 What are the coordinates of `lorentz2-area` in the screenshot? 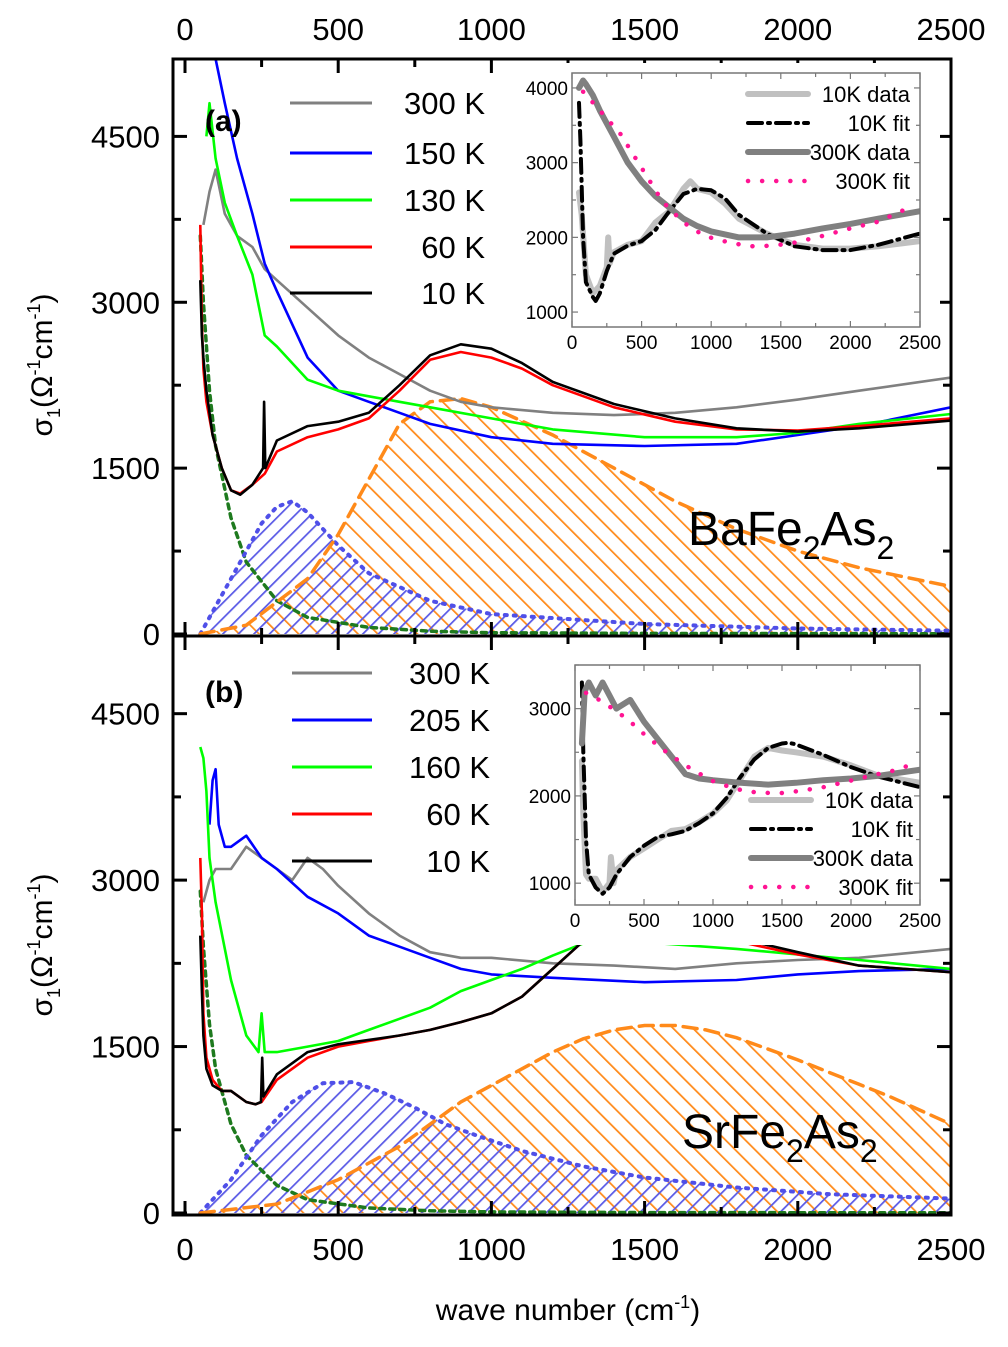 It's located at (575, 516).